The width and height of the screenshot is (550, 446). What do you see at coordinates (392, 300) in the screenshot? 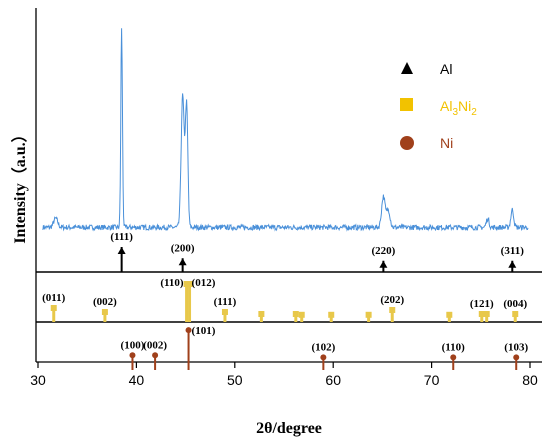
I see `hkl-label: (202)` at bounding box center [392, 300].